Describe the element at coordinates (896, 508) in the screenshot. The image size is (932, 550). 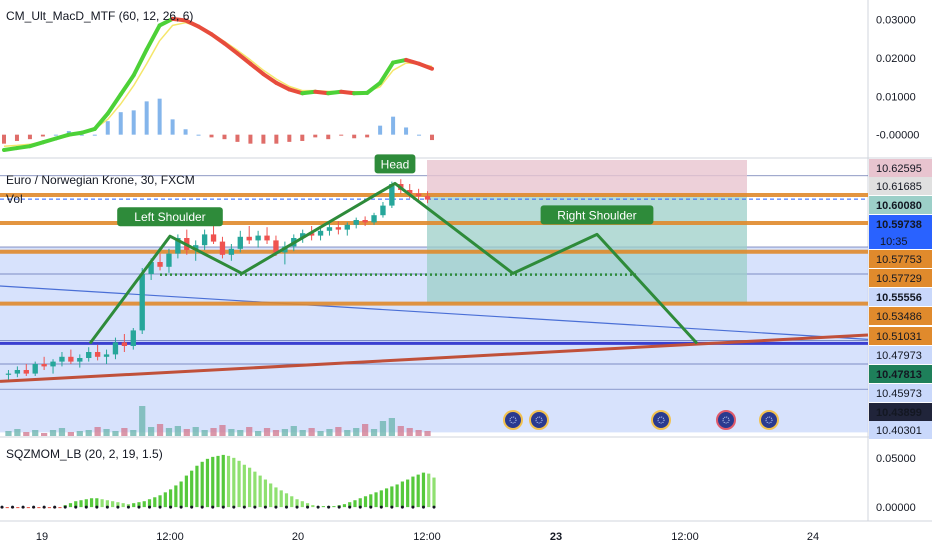
I see `sqz-ytick-label: 0.00000` at that location.